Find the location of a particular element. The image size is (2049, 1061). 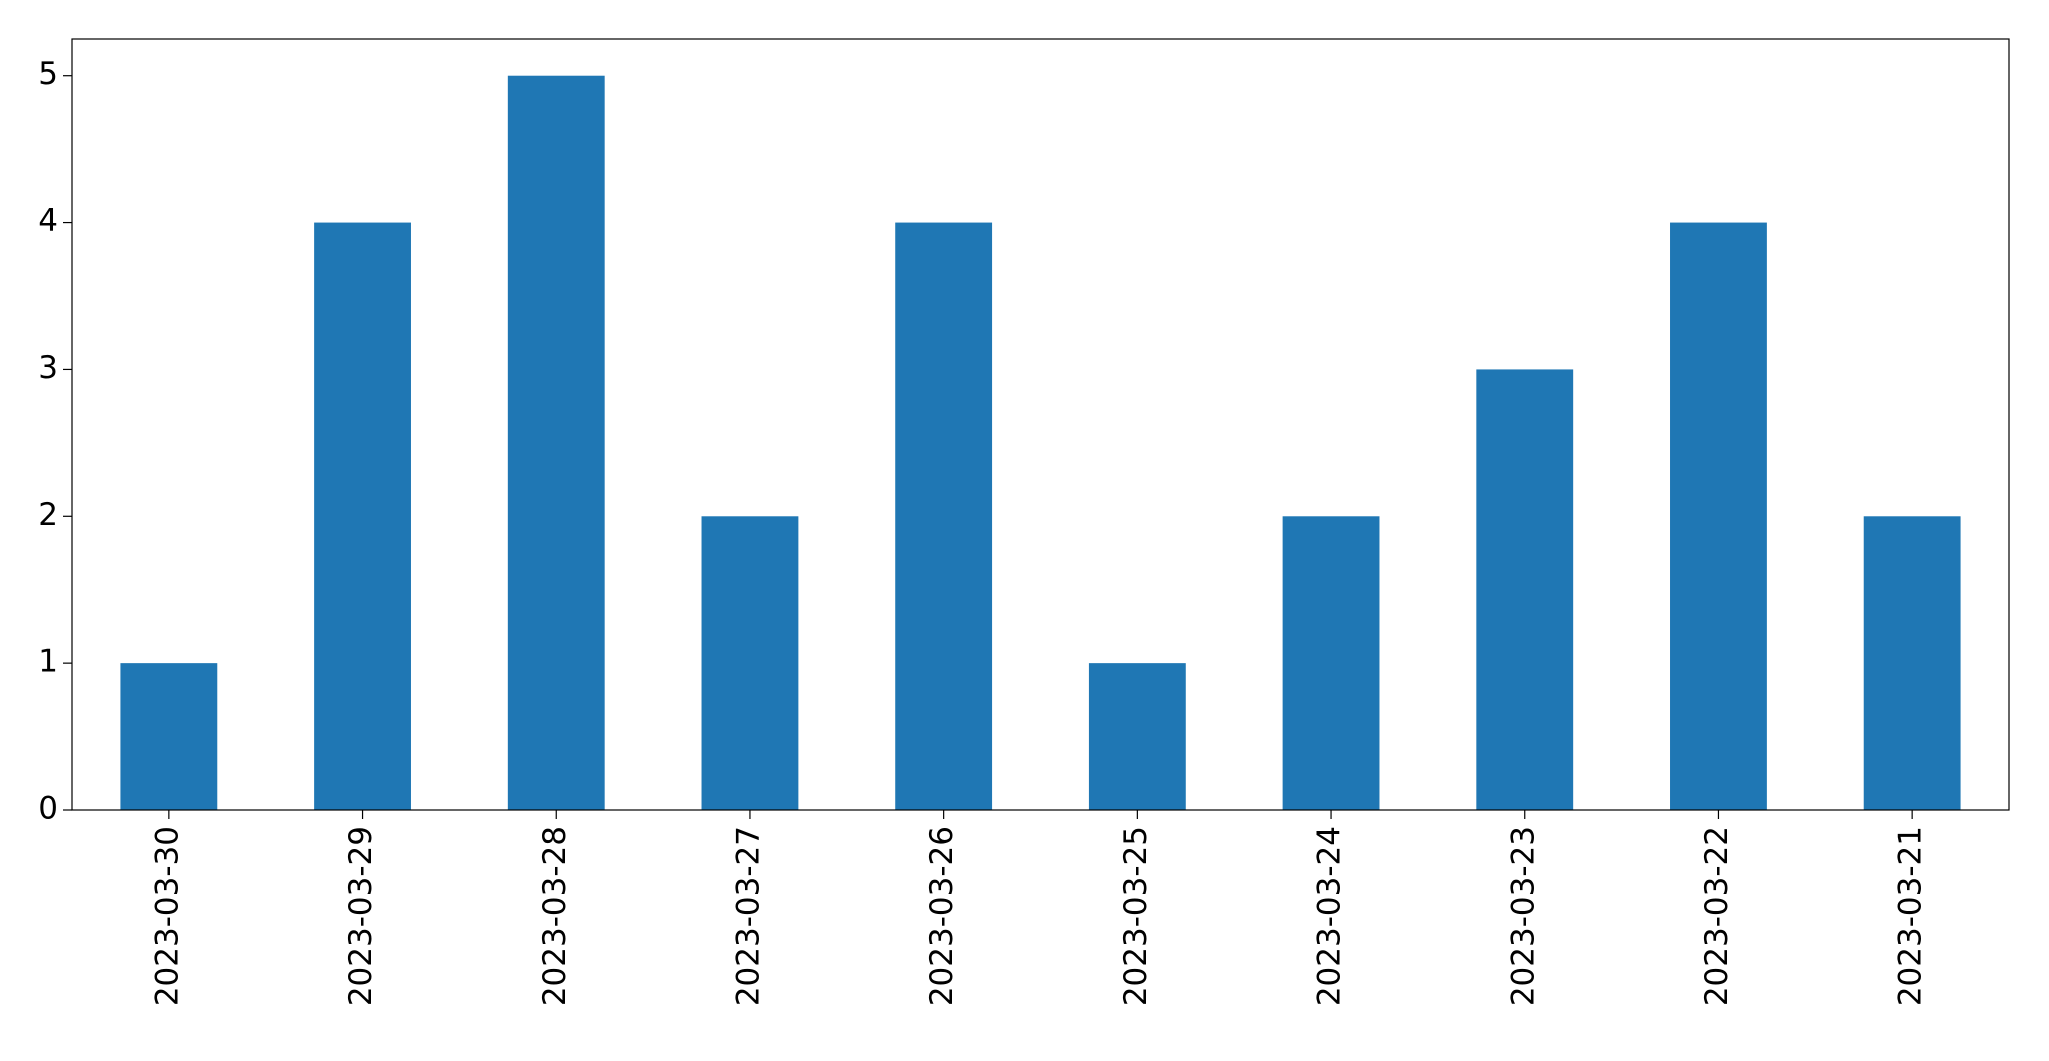

x-tick-label: 2023-03-22 is located at coordinates (1717, 916).